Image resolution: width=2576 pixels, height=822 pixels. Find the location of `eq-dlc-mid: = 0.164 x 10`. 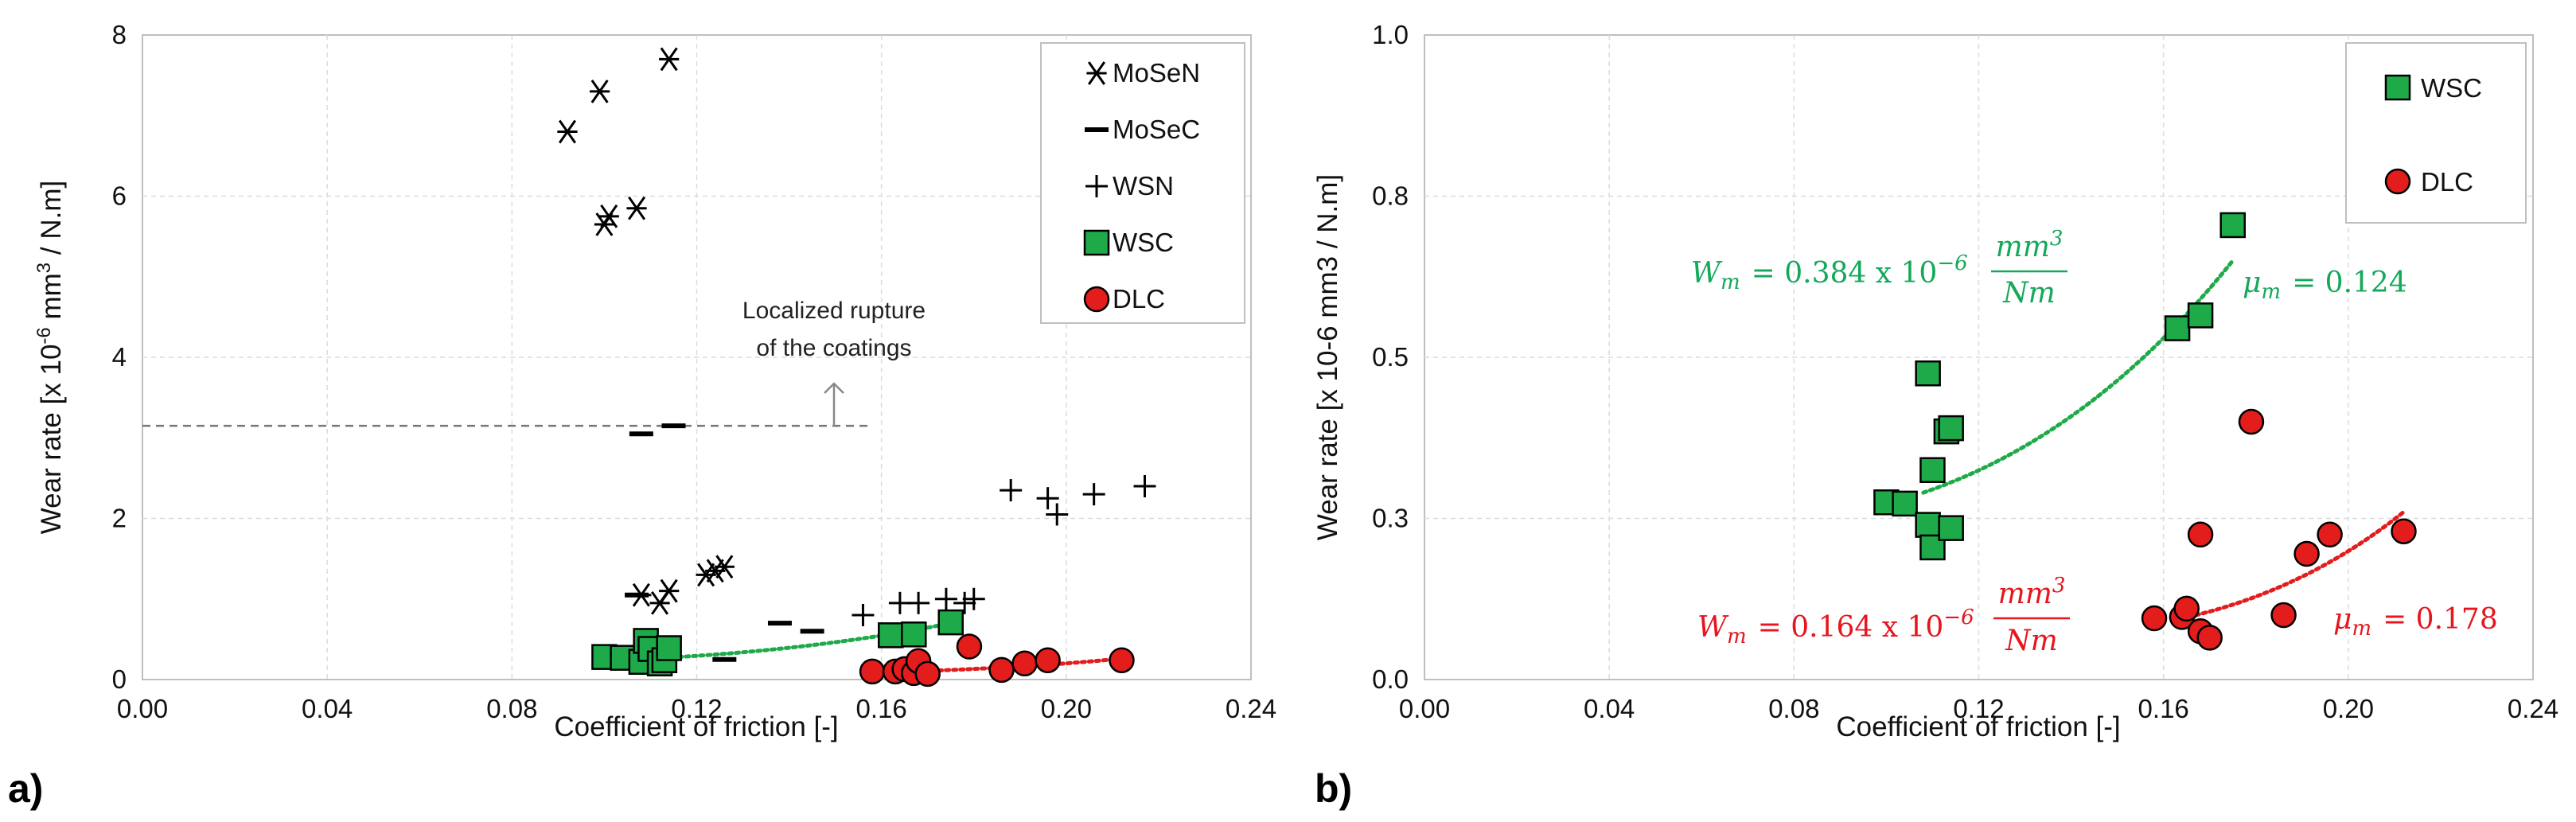

eq-dlc-mid: = 0.164 x 10 is located at coordinates (1851, 627).